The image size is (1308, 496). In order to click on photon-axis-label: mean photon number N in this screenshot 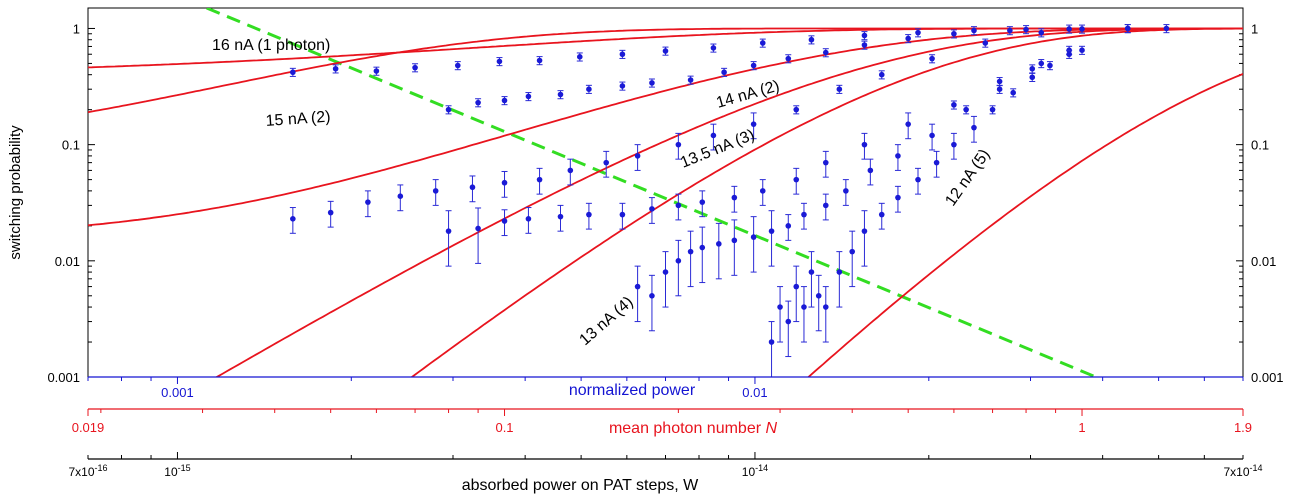, I will do `click(693, 428)`.